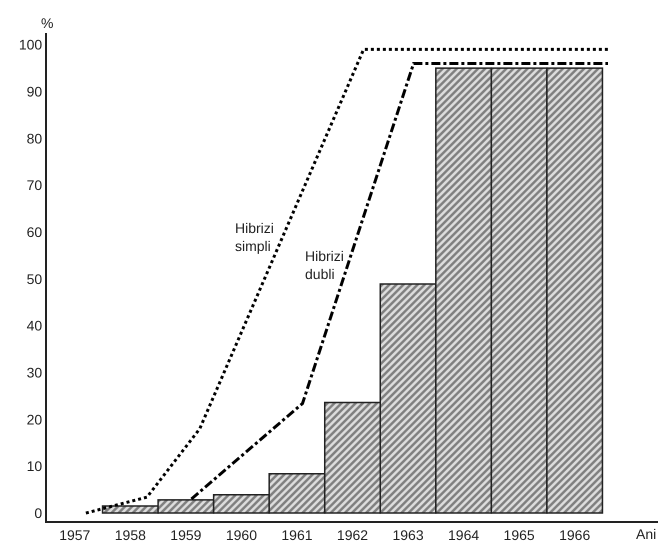 This screenshot has height=547, width=662. I want to click on y-tick-label: 40, so click(34, 326).